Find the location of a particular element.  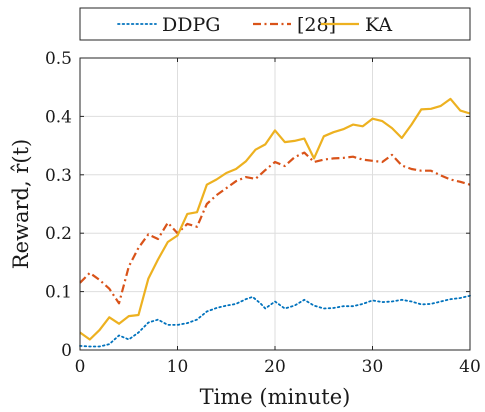

y-tick-label: 0.3 is located at coordinates (58, 176).